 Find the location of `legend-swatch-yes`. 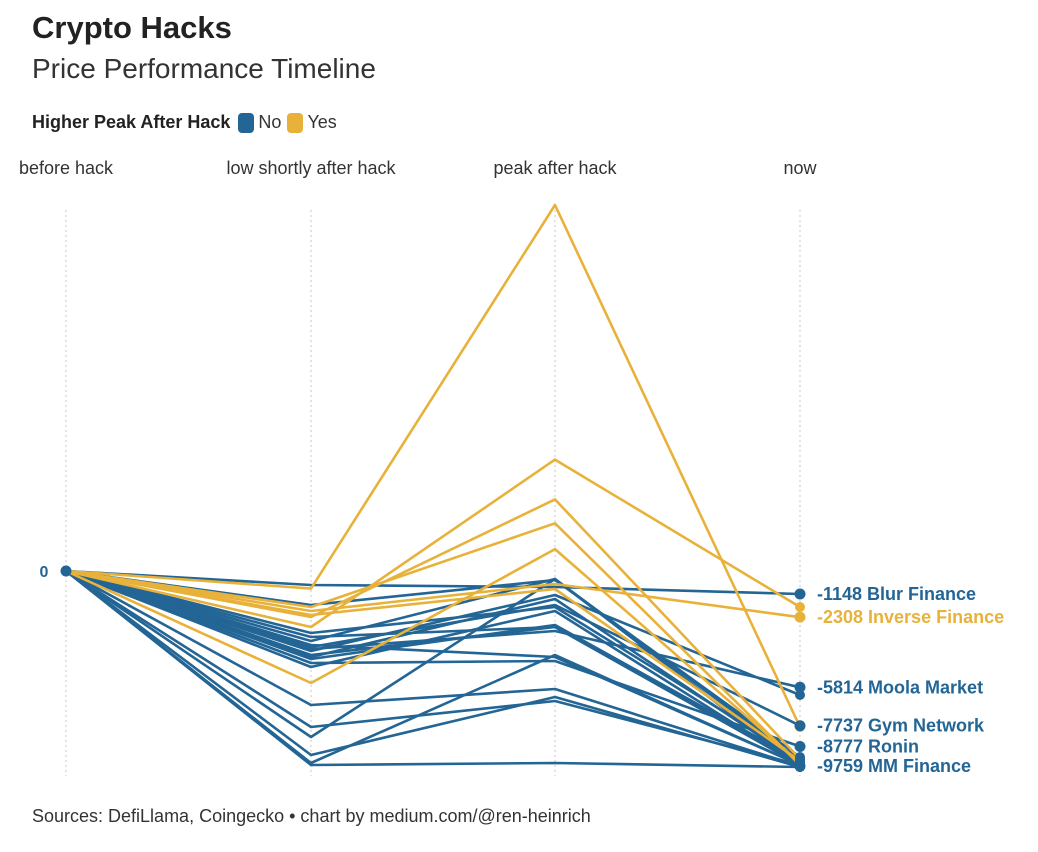

legend-swatch-yes is located at coordinates (295, 122).